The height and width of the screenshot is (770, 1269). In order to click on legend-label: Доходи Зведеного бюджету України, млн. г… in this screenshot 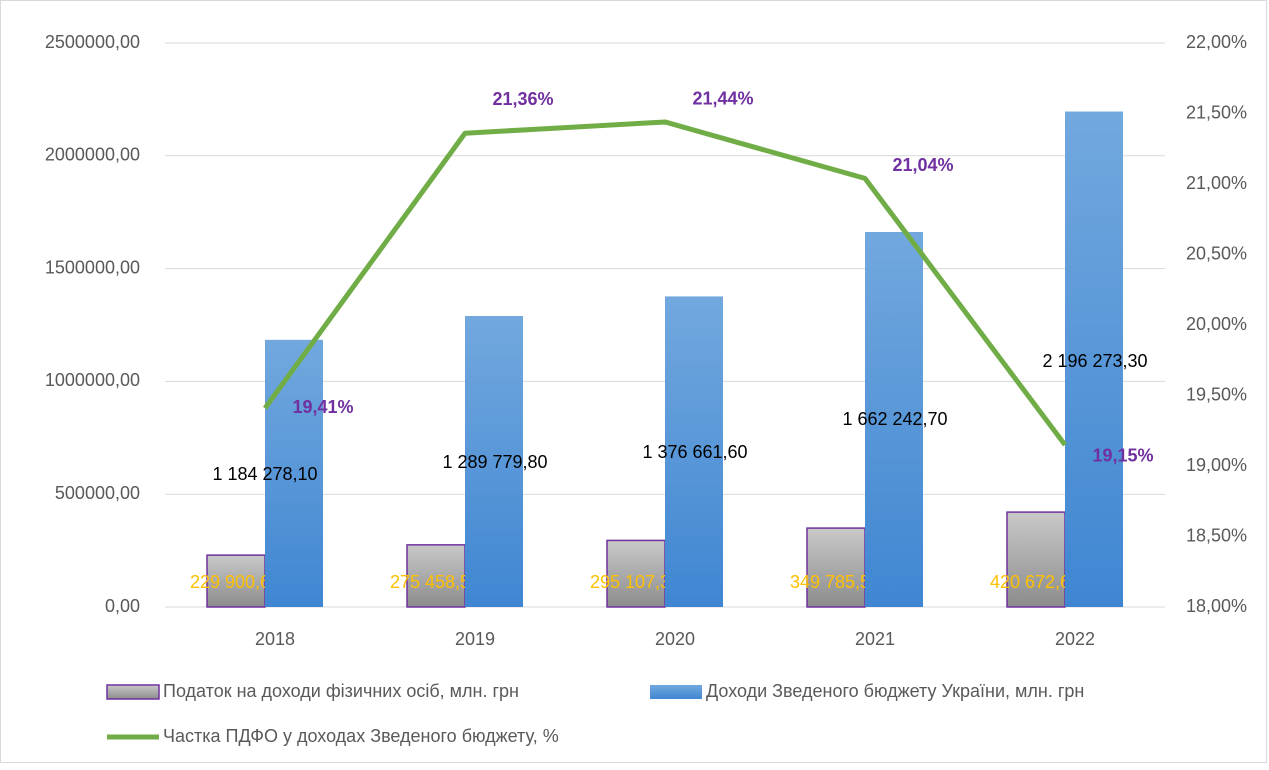, I will do `click(895, 691)`.